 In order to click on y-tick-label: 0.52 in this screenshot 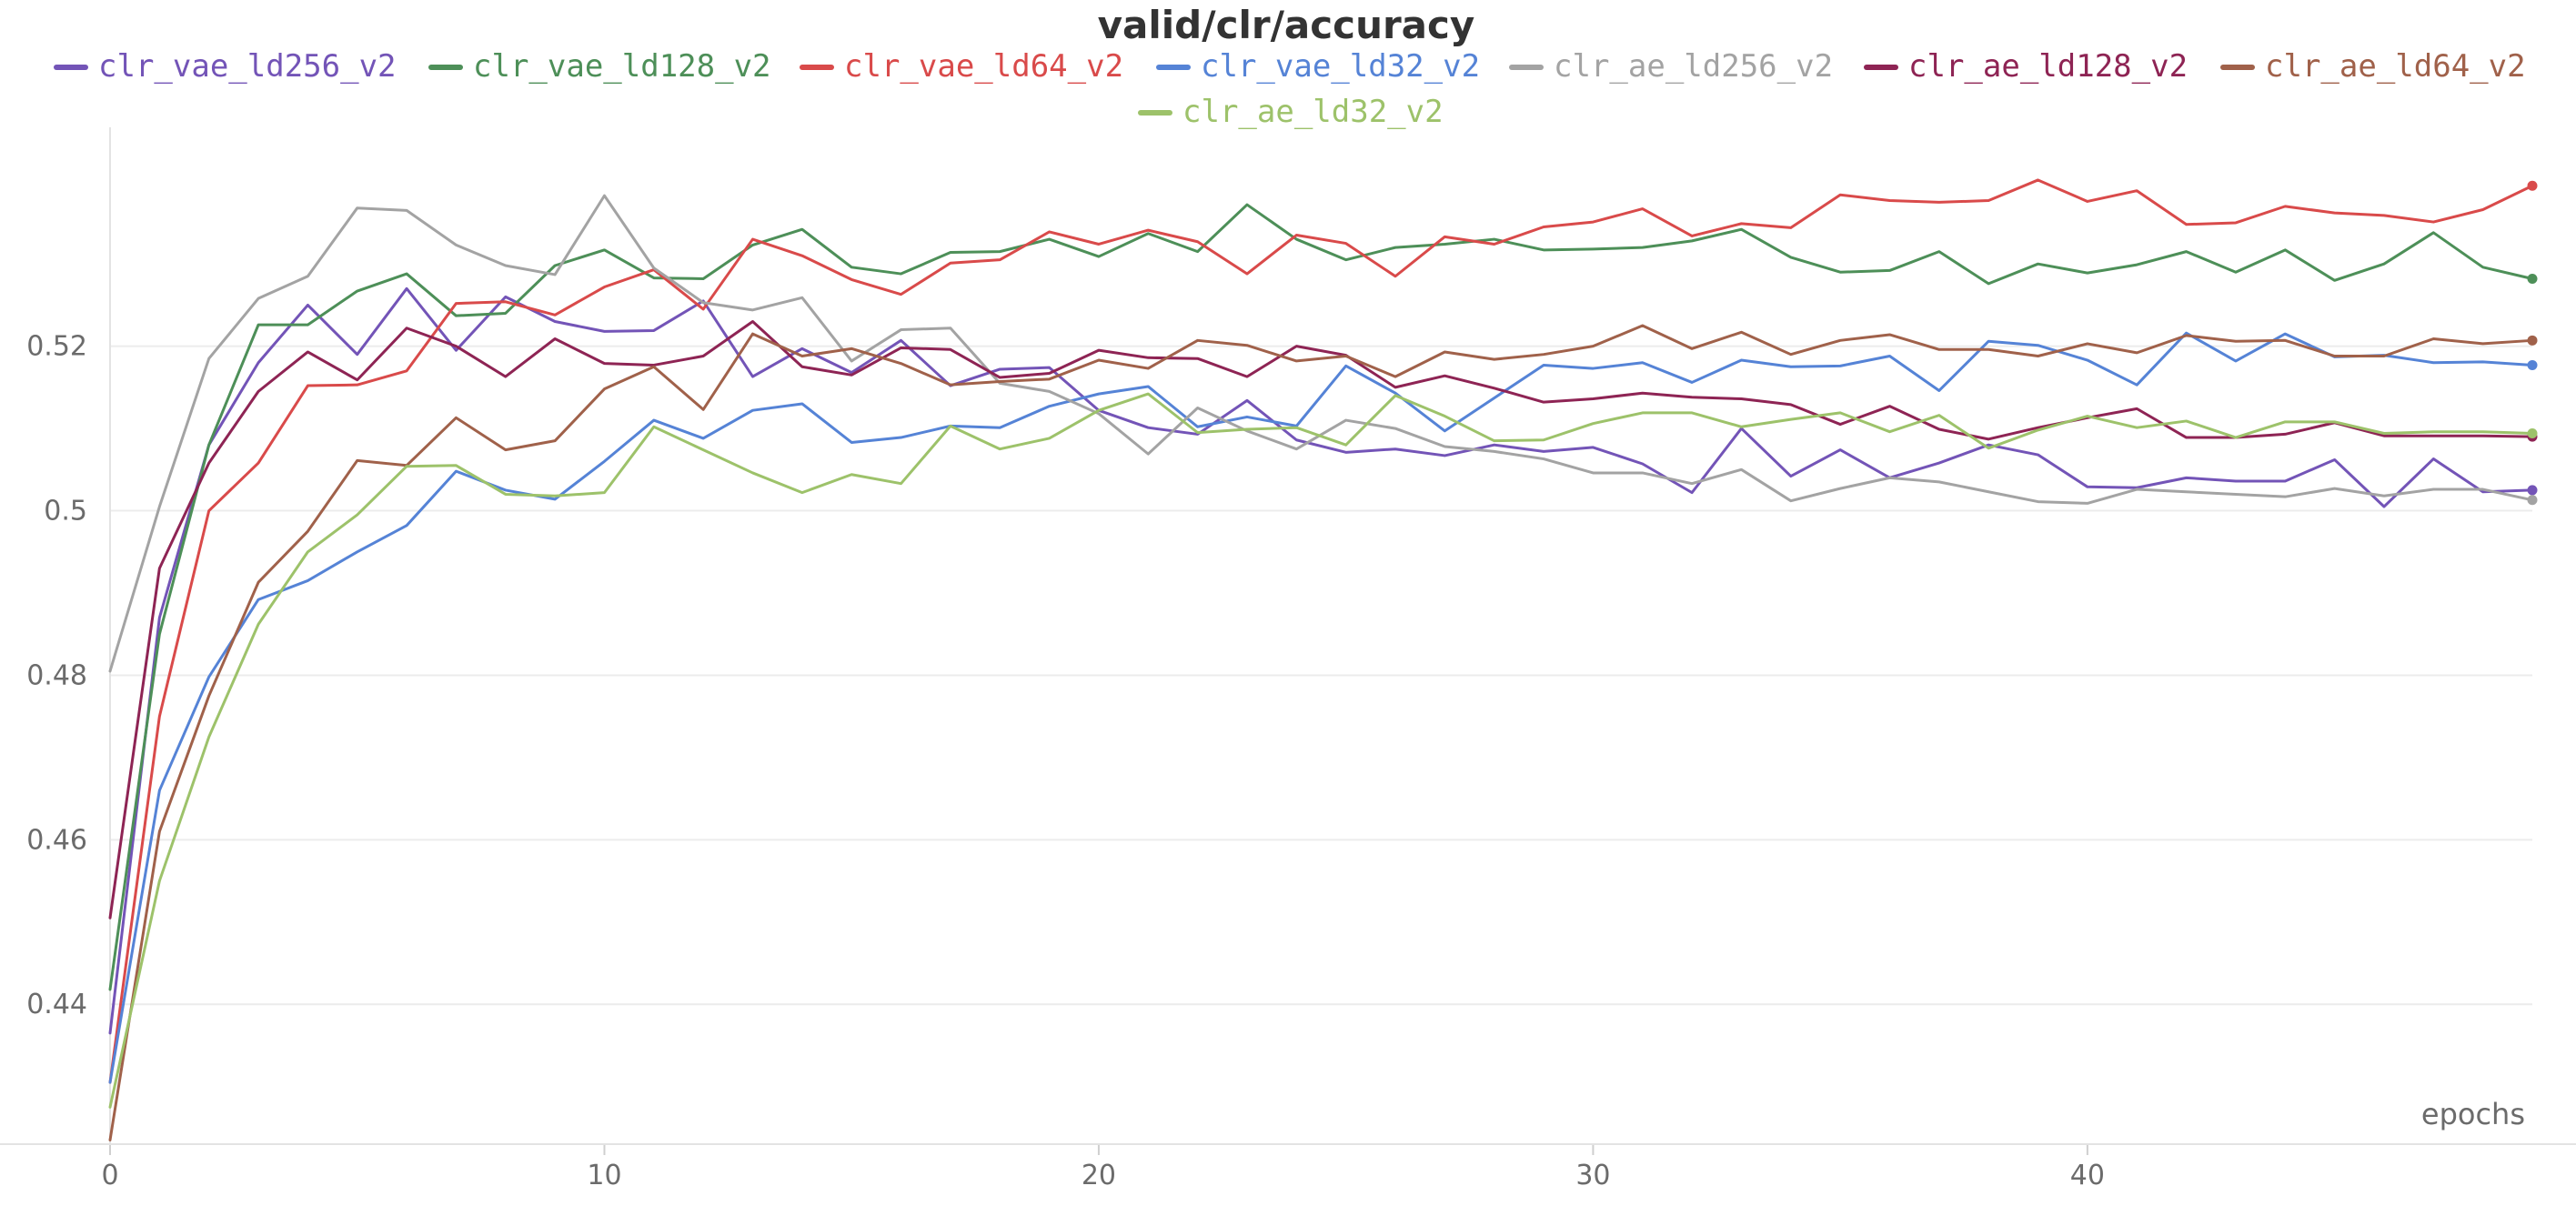, I will do `click(56, 347)`.